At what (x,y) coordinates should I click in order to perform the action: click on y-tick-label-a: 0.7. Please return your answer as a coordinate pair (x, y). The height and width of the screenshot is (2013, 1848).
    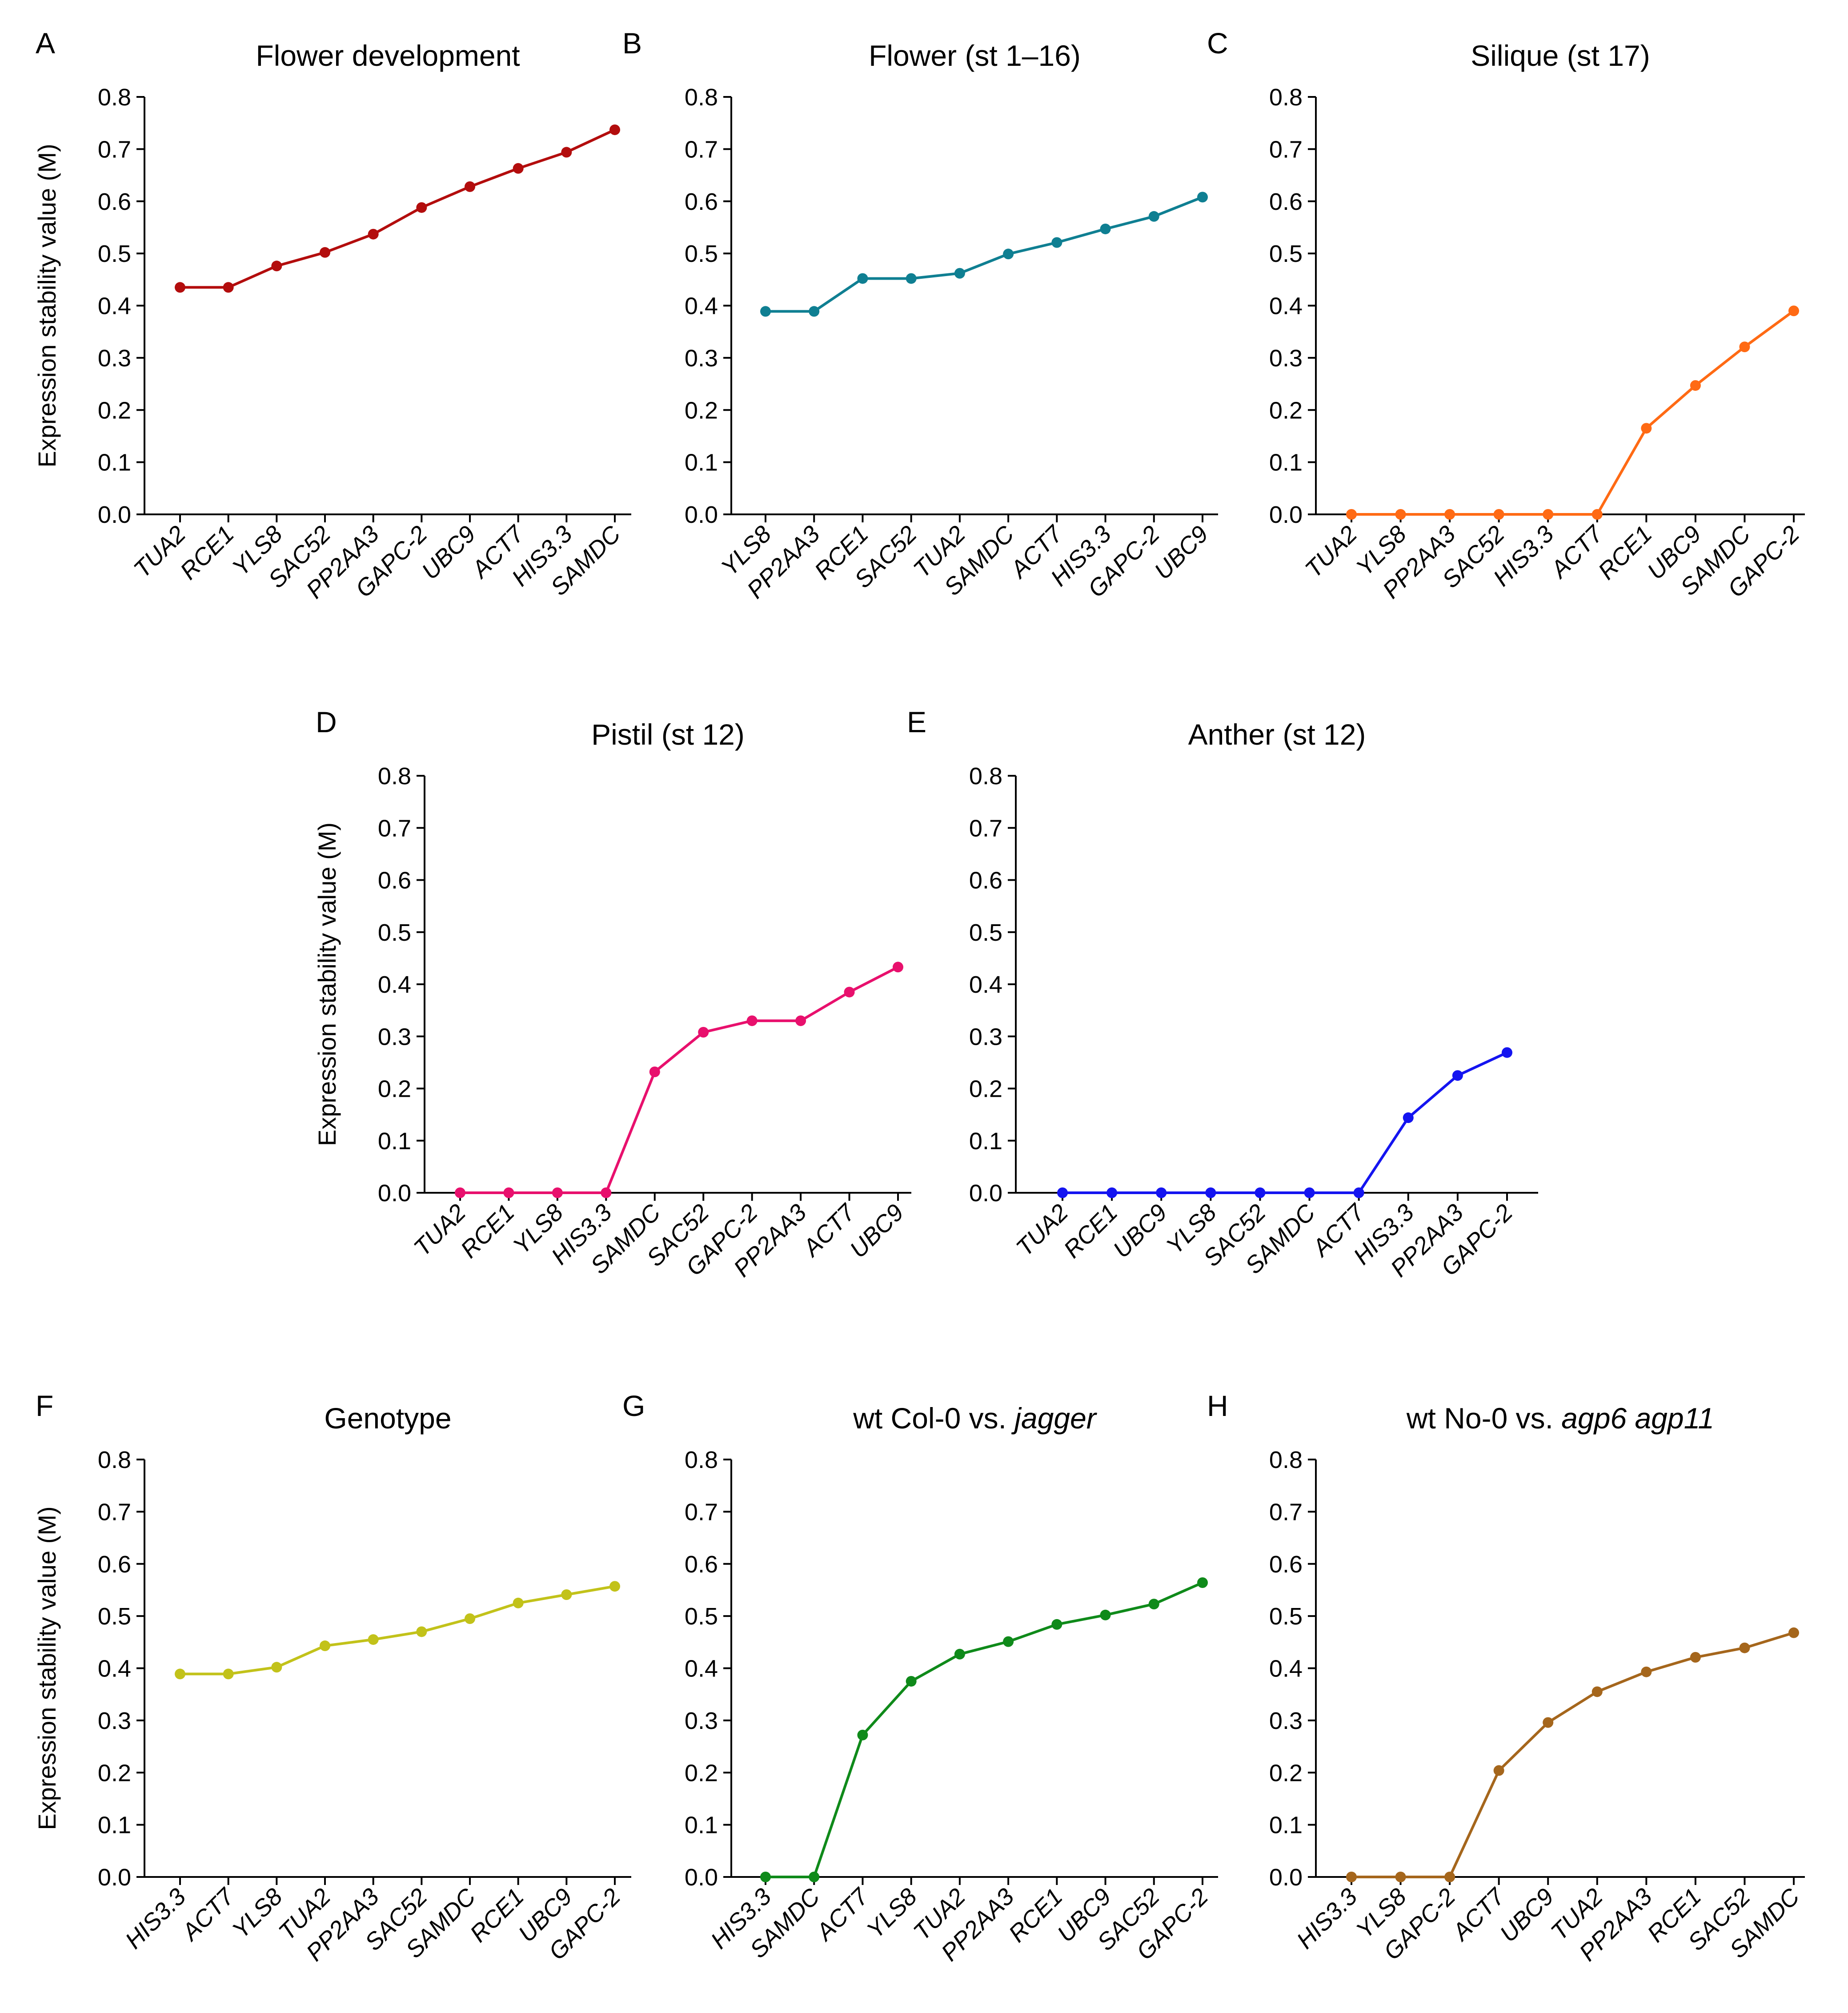
    Looking at the image, I should click on (114, 149).